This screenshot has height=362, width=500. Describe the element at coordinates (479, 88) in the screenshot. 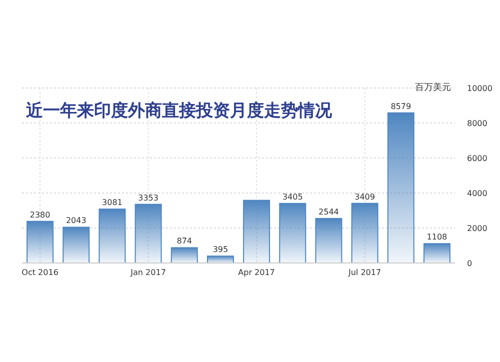

I see `y-tick-label: 10000` at that location.